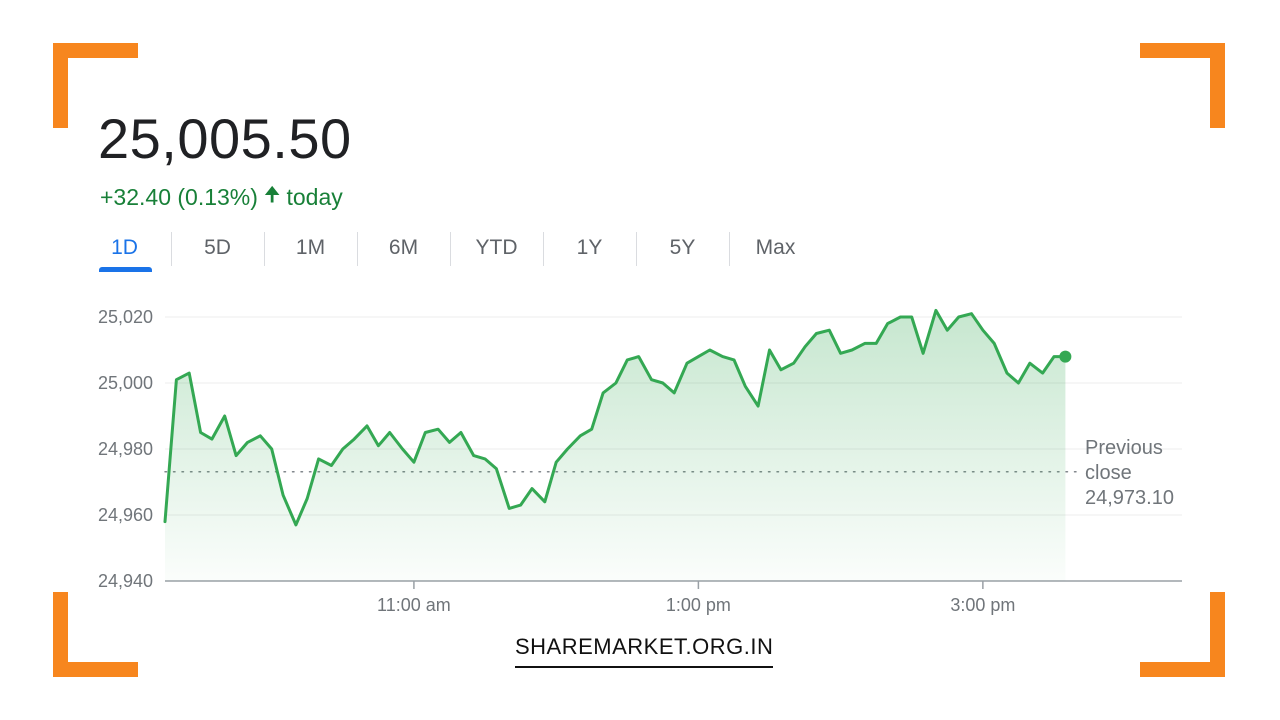 The image size is (1280, 720). I want to click on range-tabs: 1D 5D 1M 6M YTD 1Y 5Y Max, so click(450, 250).